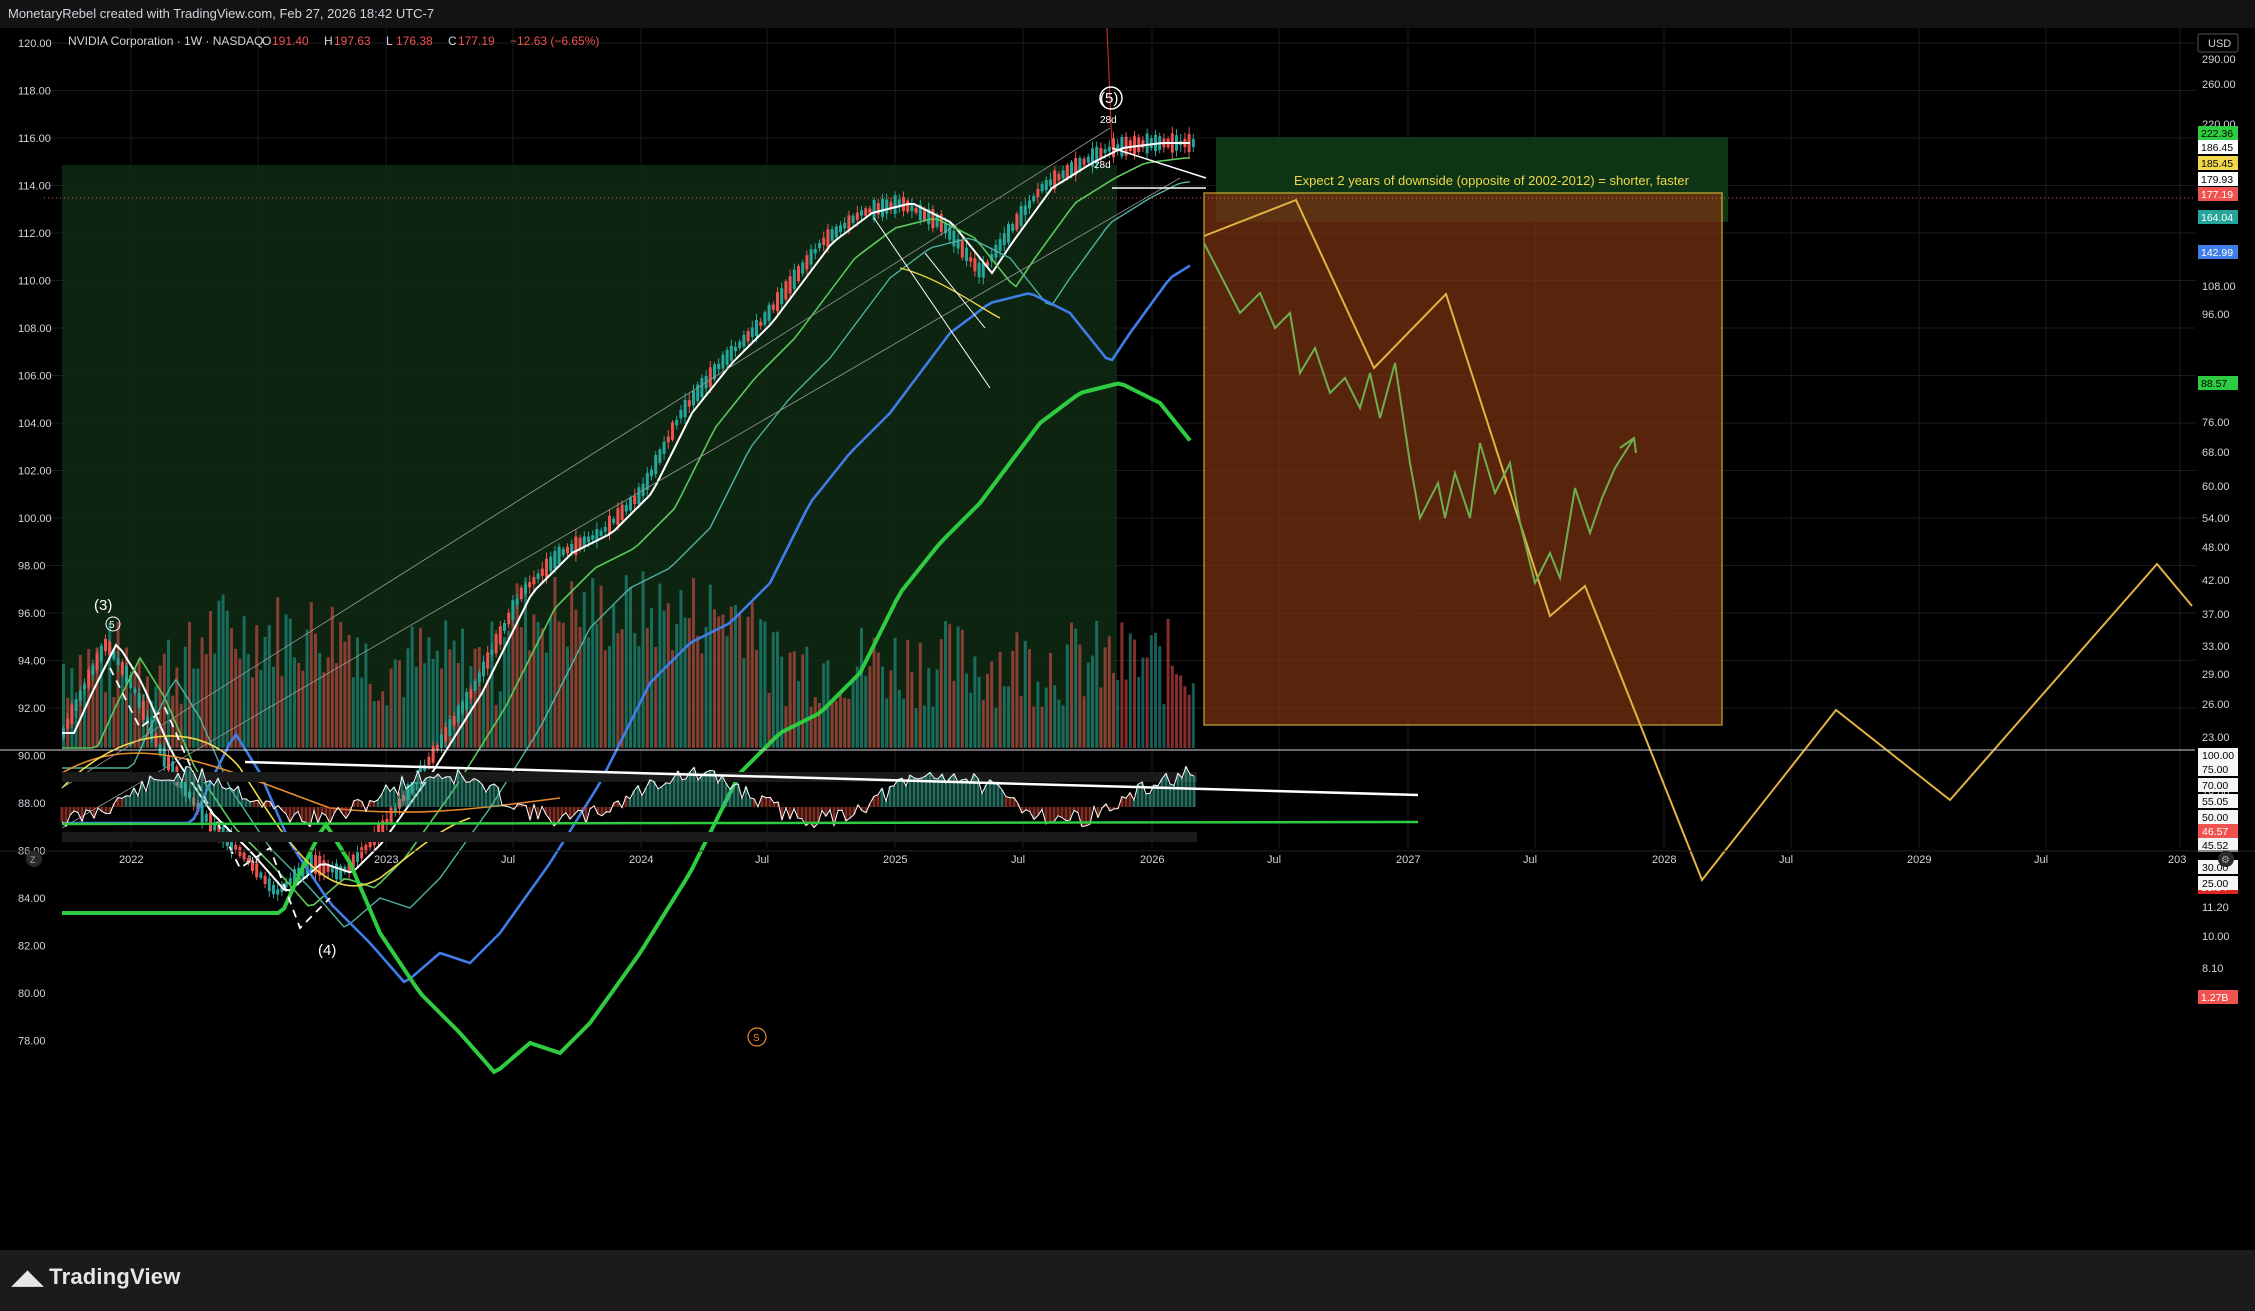 This screenshot has width=2255, height=1311. What do you see at coordinates (2219, 85) in the screenshot?
I see `right-axis-tick: 260.00` at bounding box center [2219, 85].